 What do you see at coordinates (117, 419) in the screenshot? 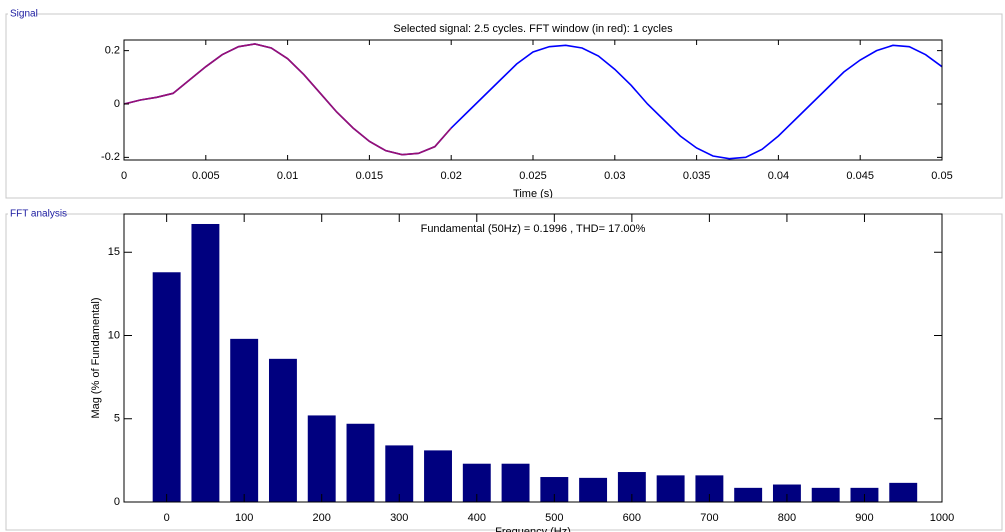
I see `y-tick-label: 5` at bounding box center [117, 419].